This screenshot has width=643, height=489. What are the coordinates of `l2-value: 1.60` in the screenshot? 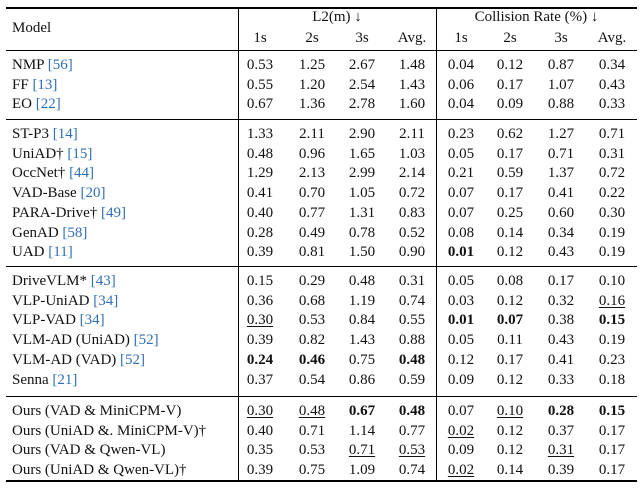 It's located at (412, 104).